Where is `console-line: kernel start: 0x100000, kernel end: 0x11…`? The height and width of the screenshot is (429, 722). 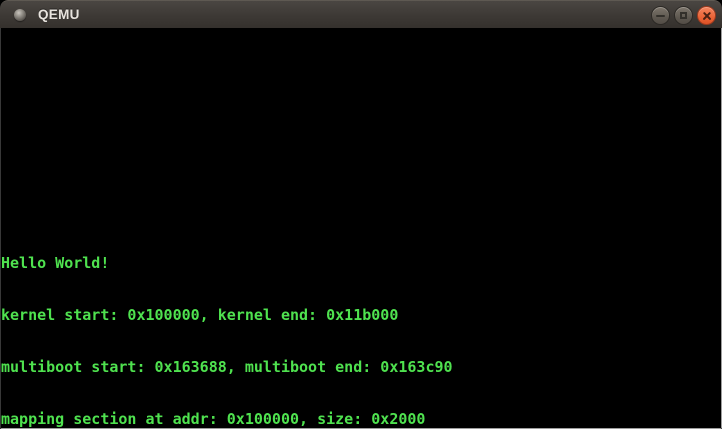 console-line: kernel start: 0x100000, kernel end: 0x11… is located at coordinates (200, 315).